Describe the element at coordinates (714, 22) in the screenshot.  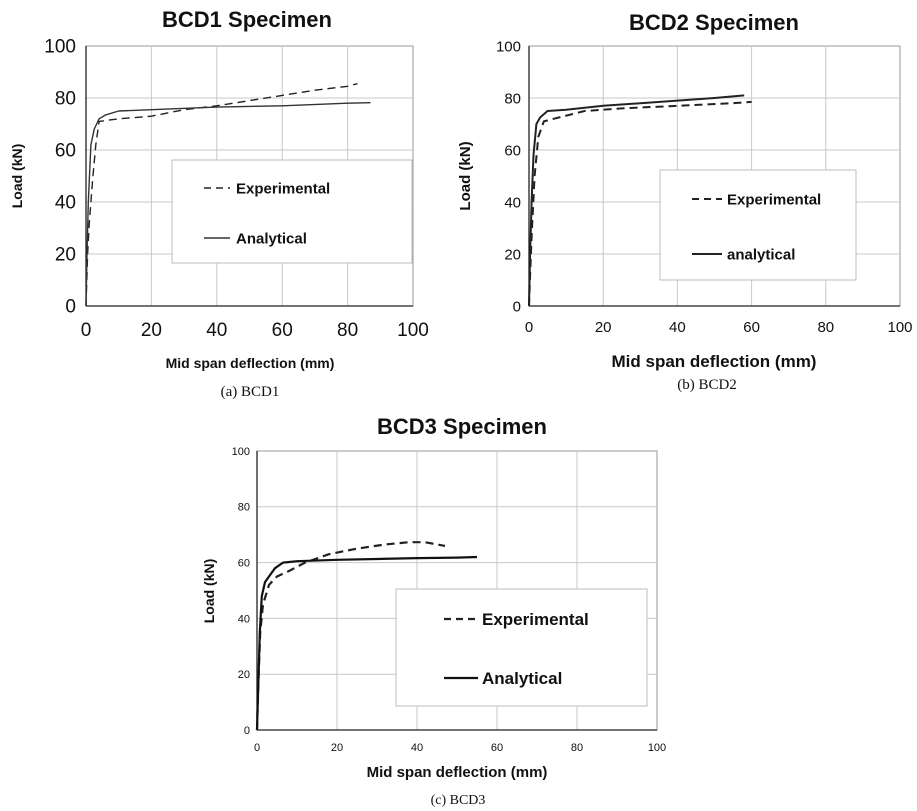
I see `chart-title: BCD2 Specimen` at that location.